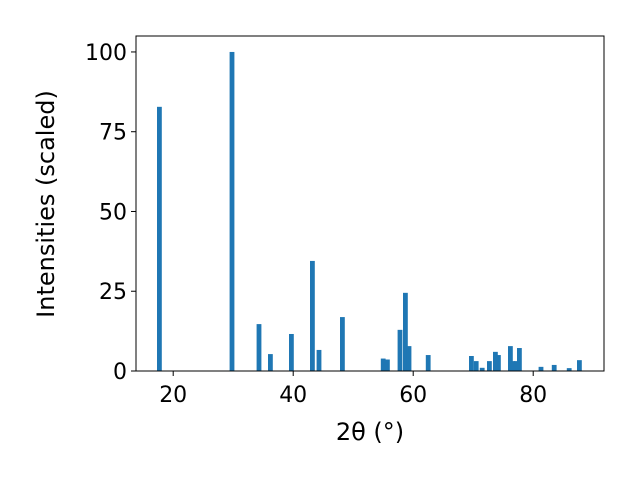 This screenshot has width=640, height=480. What do you see at coordinates (293, 395) in the screenshot?
I see `x-tick-label: 40` at bounding box center [293, 395].